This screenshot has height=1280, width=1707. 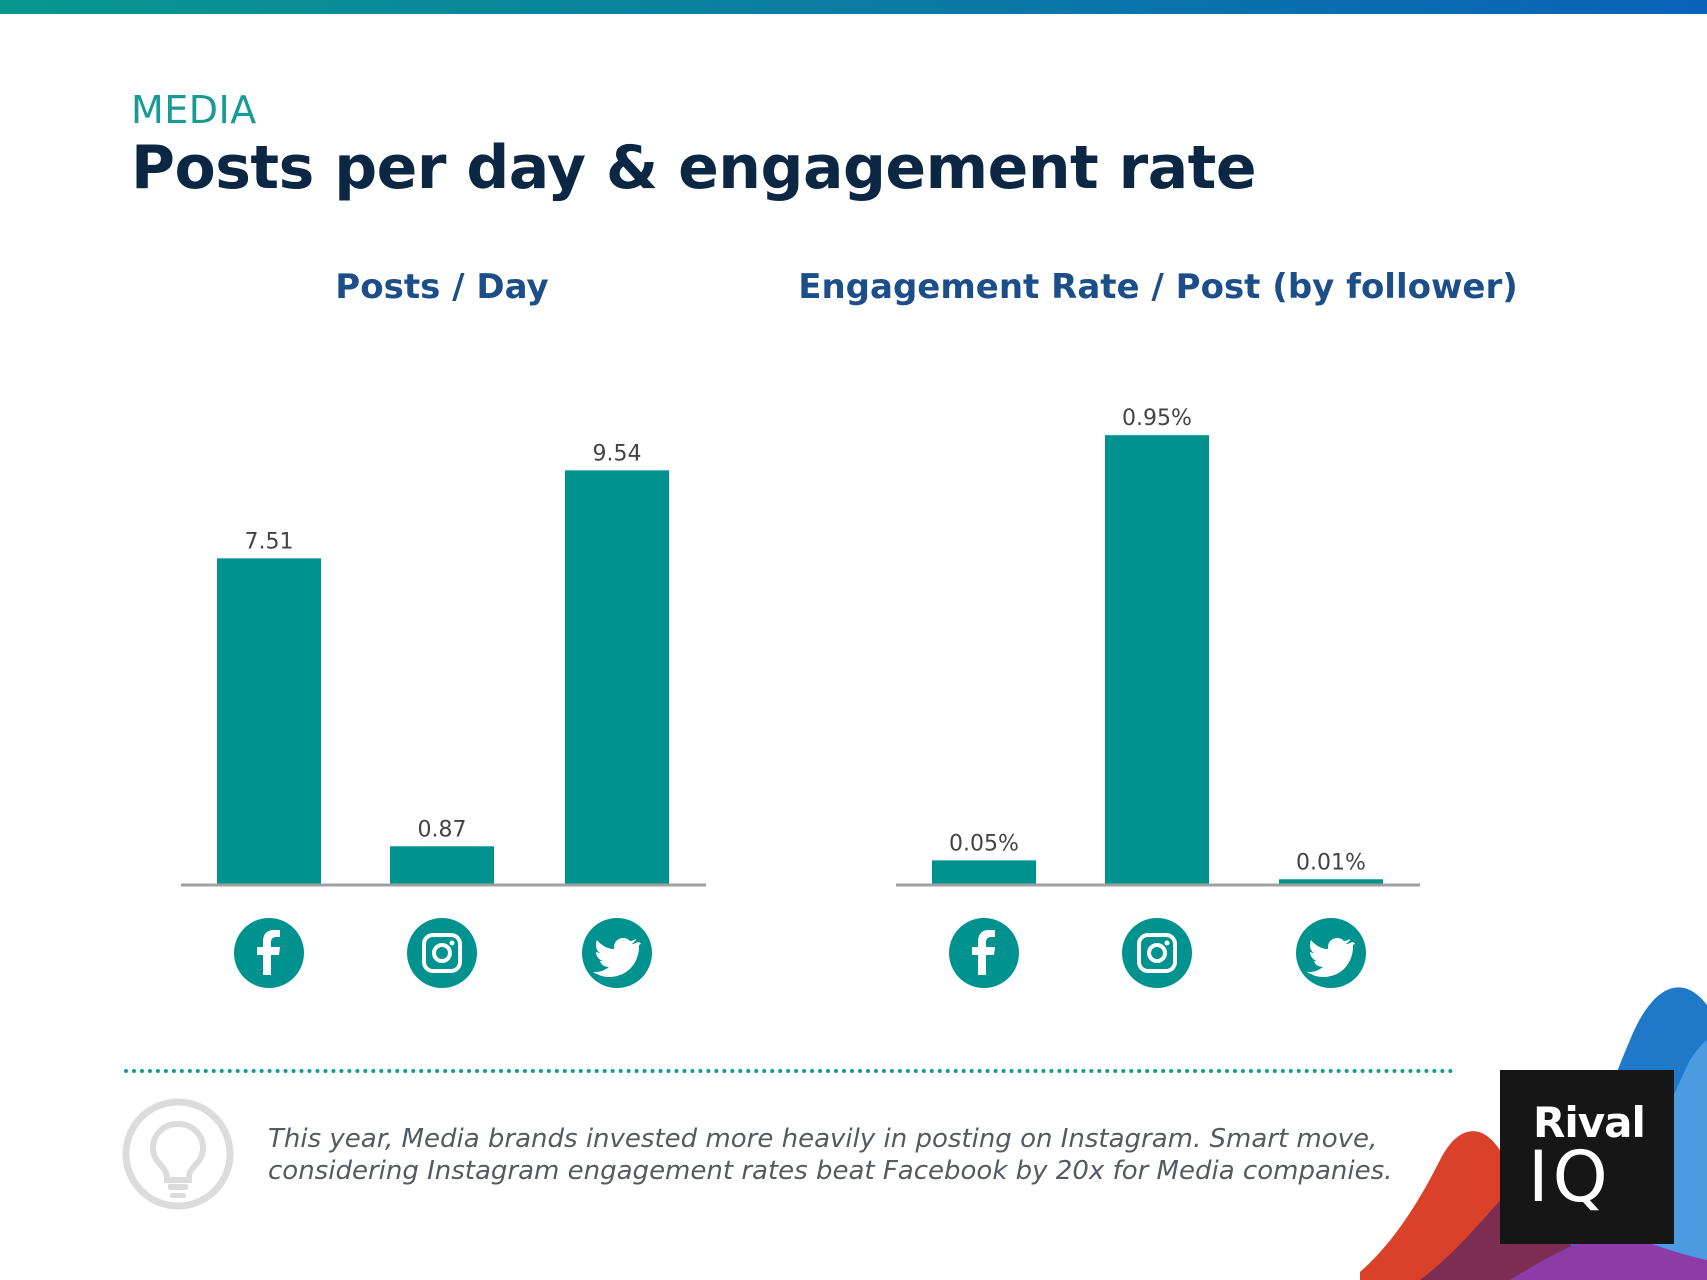 What do you see at coordinates (178, 1154) in the screenshot?
I see `lightbulb-icon` at bounding box center [178, 1154].